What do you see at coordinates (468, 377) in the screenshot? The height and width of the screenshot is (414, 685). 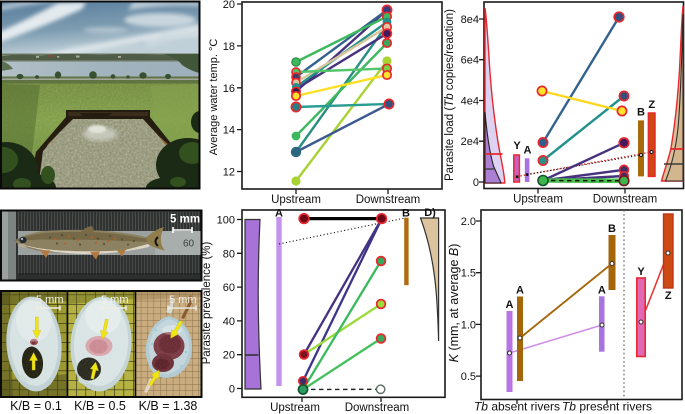 I see `svg-text: 0.5` at bounding box center [468, 377].